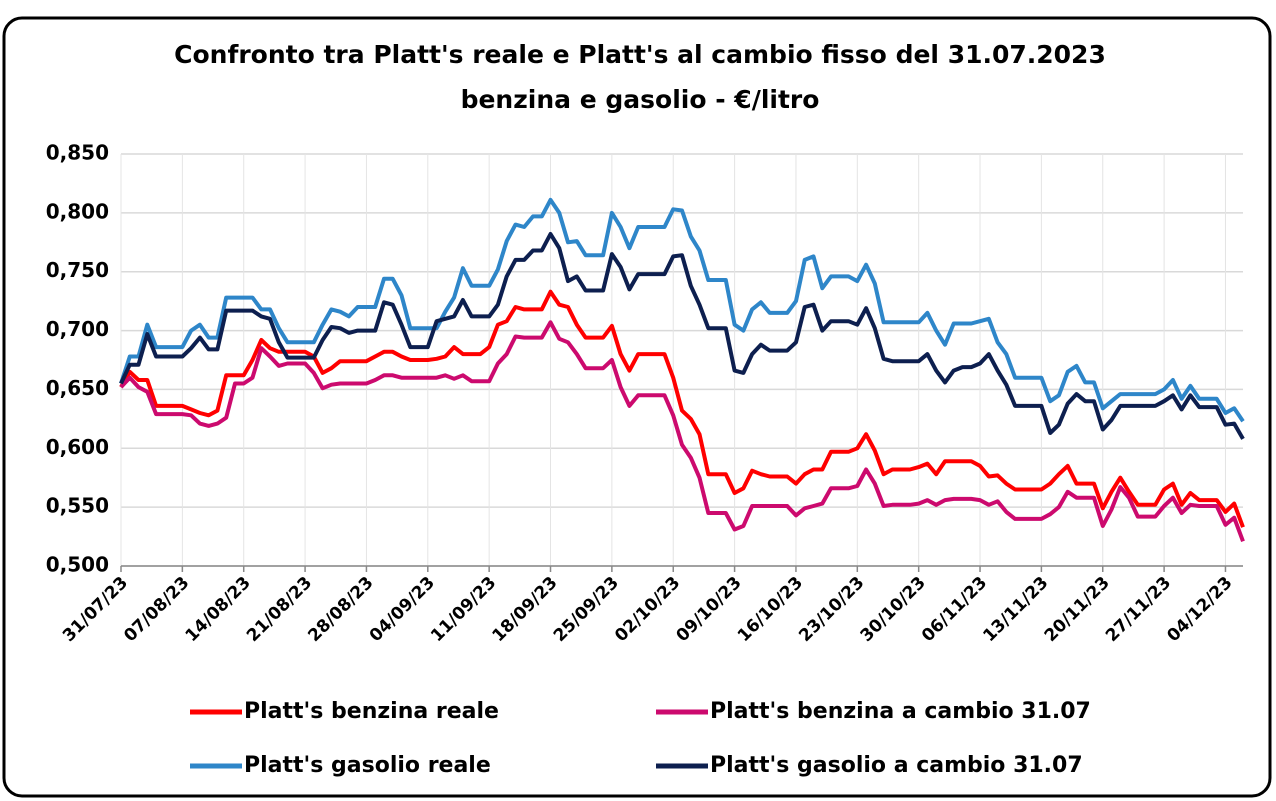  Describe the element at coordinates (371, 711) in the screenshot. I see `legend-label: Platt's benzina reale` at that location.